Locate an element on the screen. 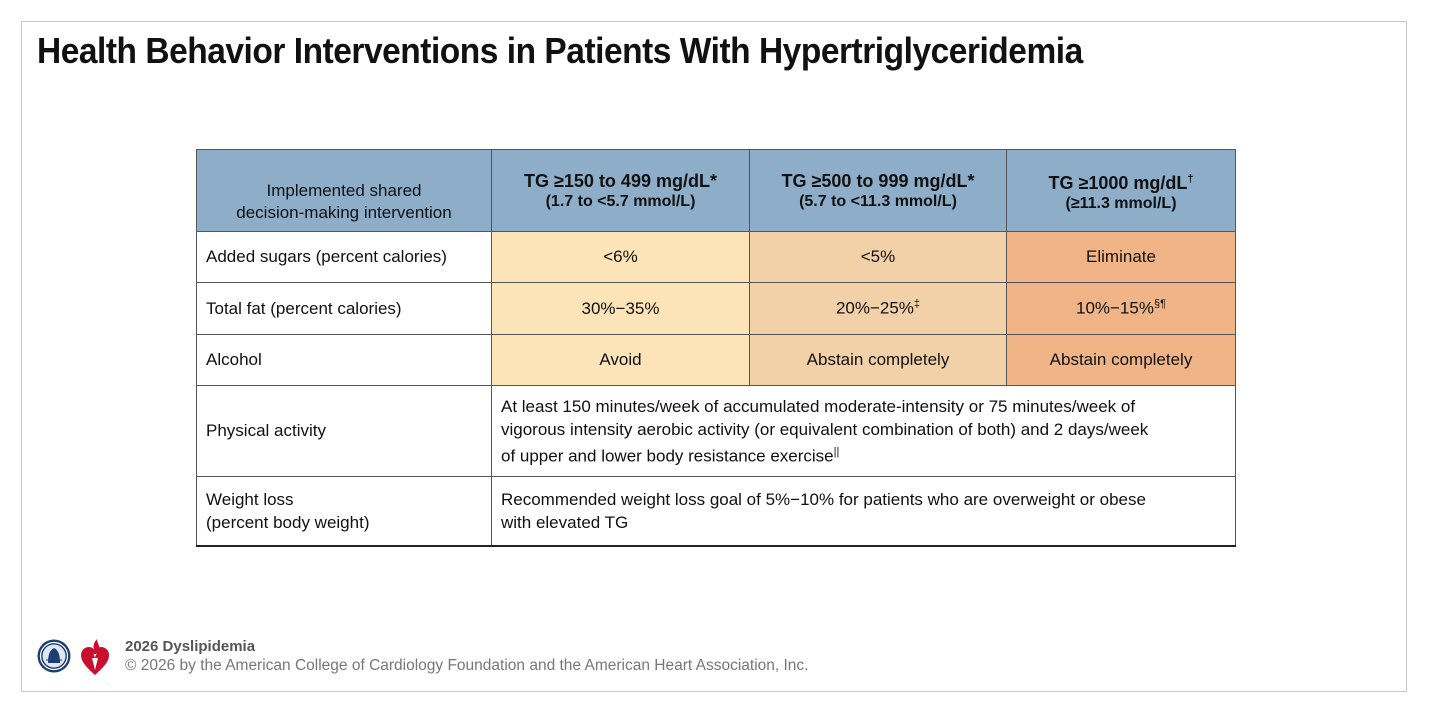 Image resolution: width=1430 pixels, height=715 pixels. cell-tier1: 30%−35% is located at coordinates (620, 308).